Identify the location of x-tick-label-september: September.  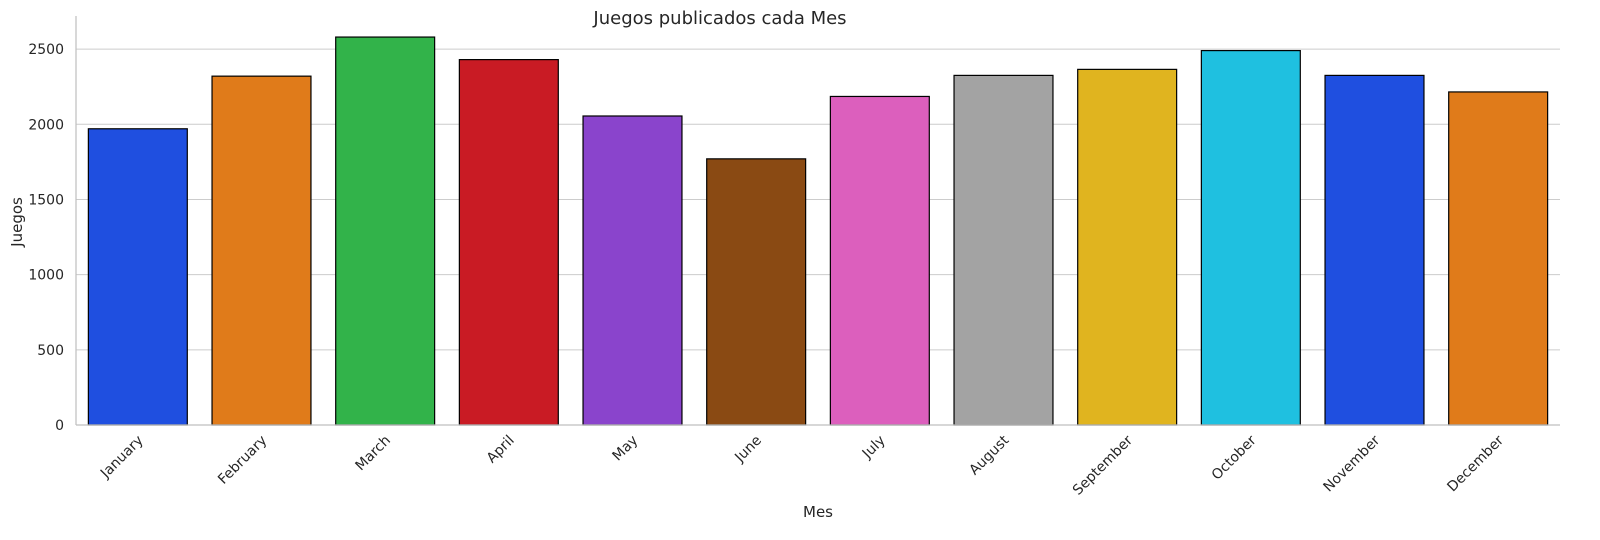
(1103, 465).